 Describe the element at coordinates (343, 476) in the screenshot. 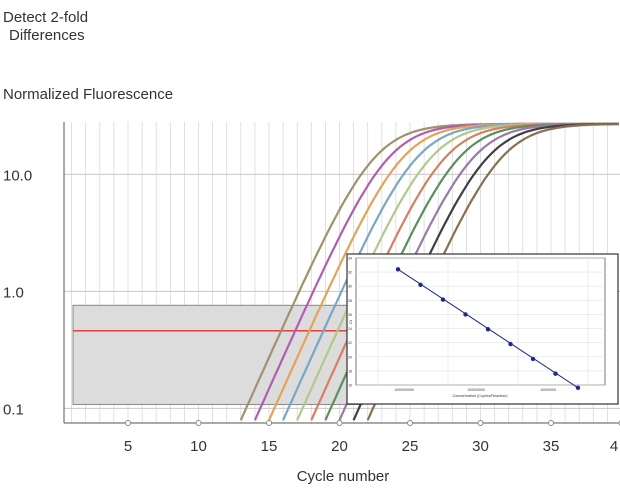

I see `x-axis-label: Cycle number` at that location.